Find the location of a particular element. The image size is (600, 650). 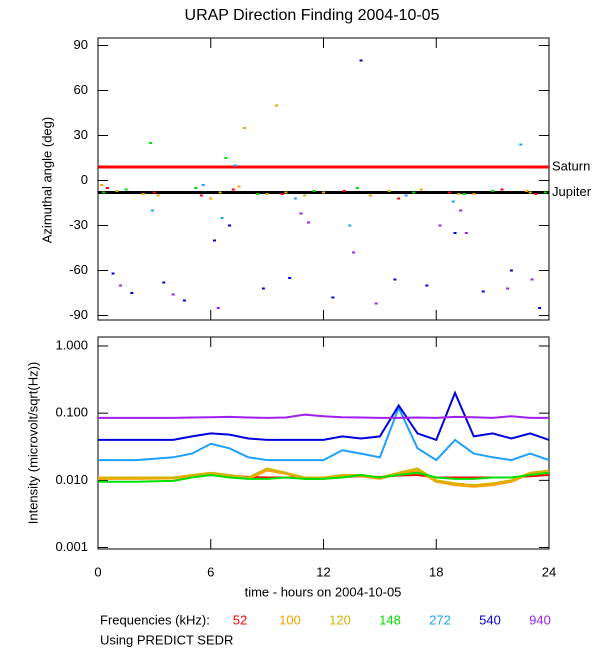

x-axis-label: time - hours on 2004-10-05 is located at coordinates (323, 591).